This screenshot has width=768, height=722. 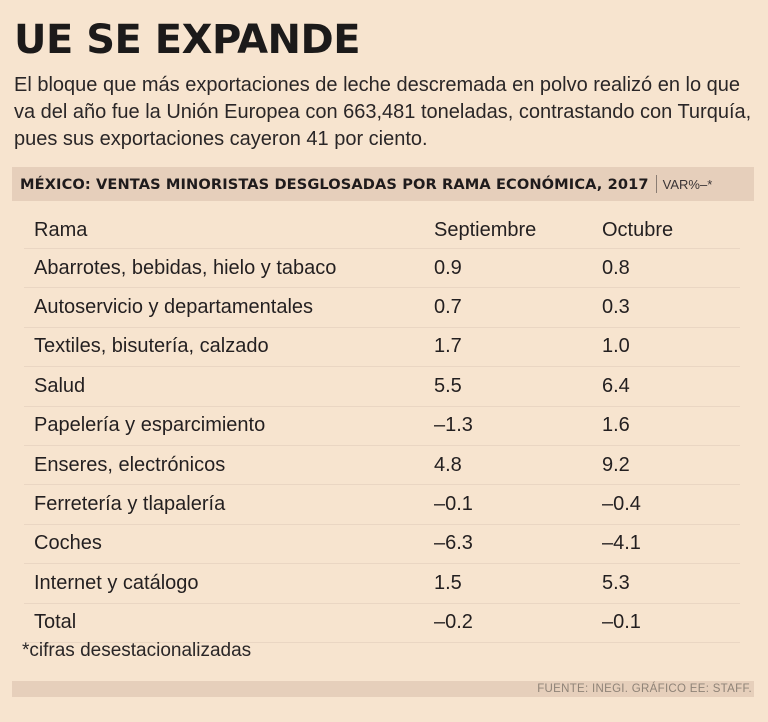 I want to click on title-separator, so click(x=656, y=184).